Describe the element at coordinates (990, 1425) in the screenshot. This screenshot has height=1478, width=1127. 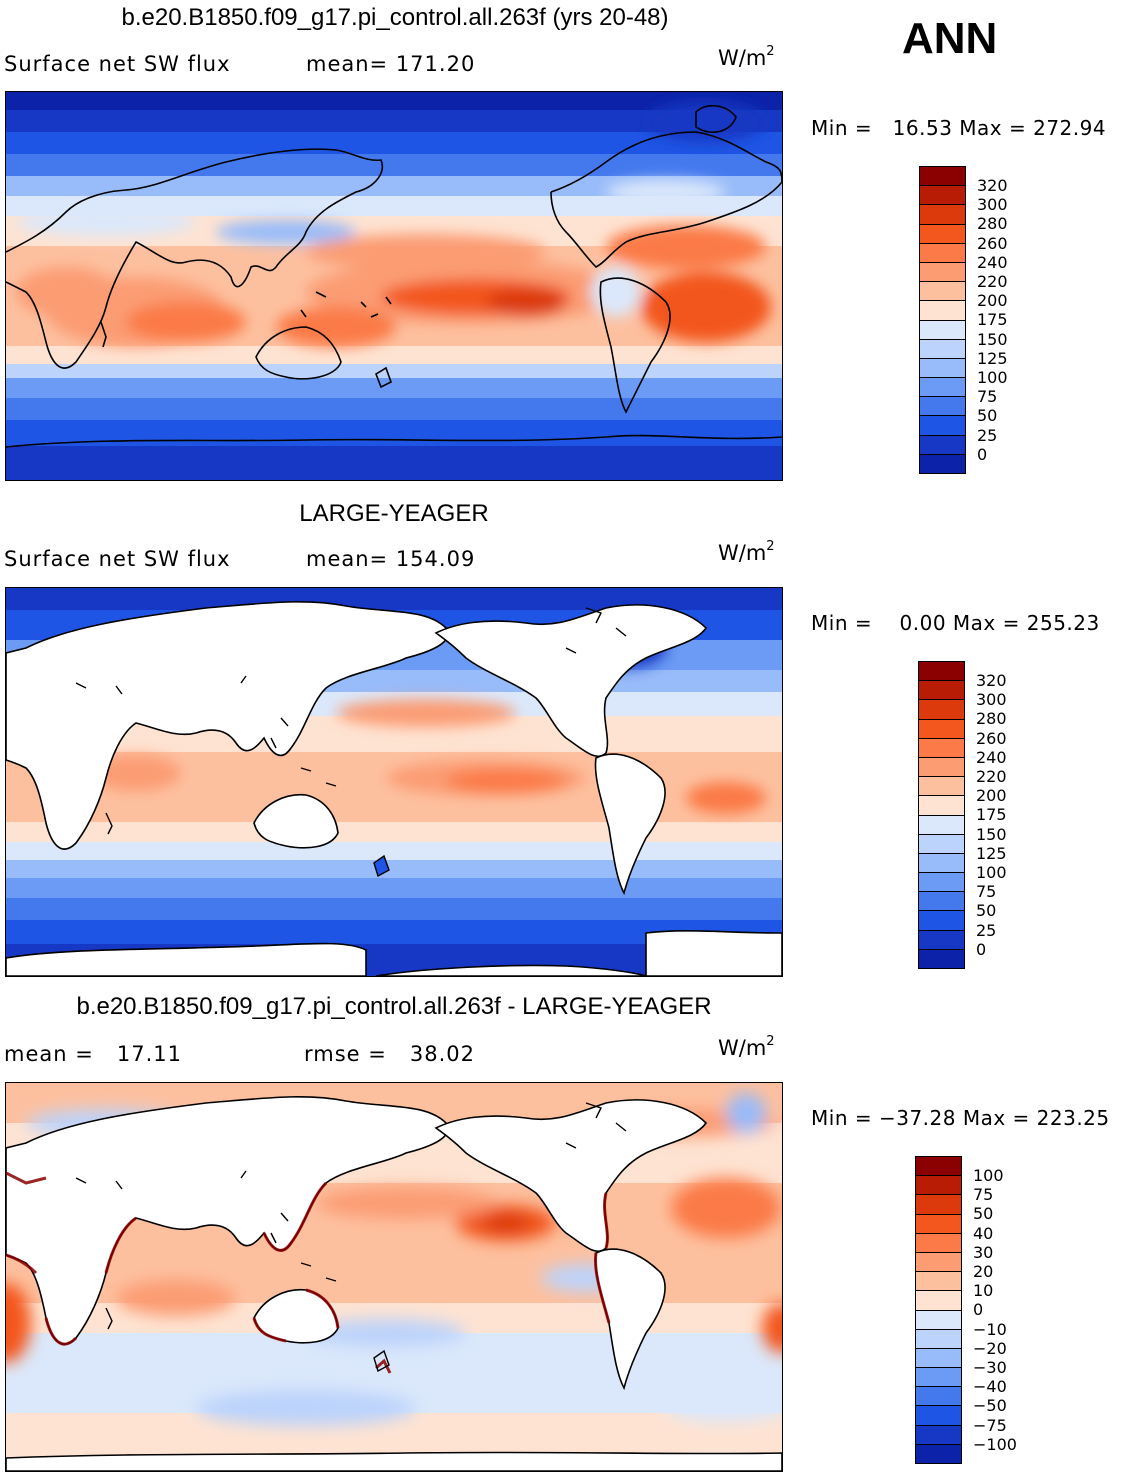
I see `colorbar-tick-label: −75` at that location.